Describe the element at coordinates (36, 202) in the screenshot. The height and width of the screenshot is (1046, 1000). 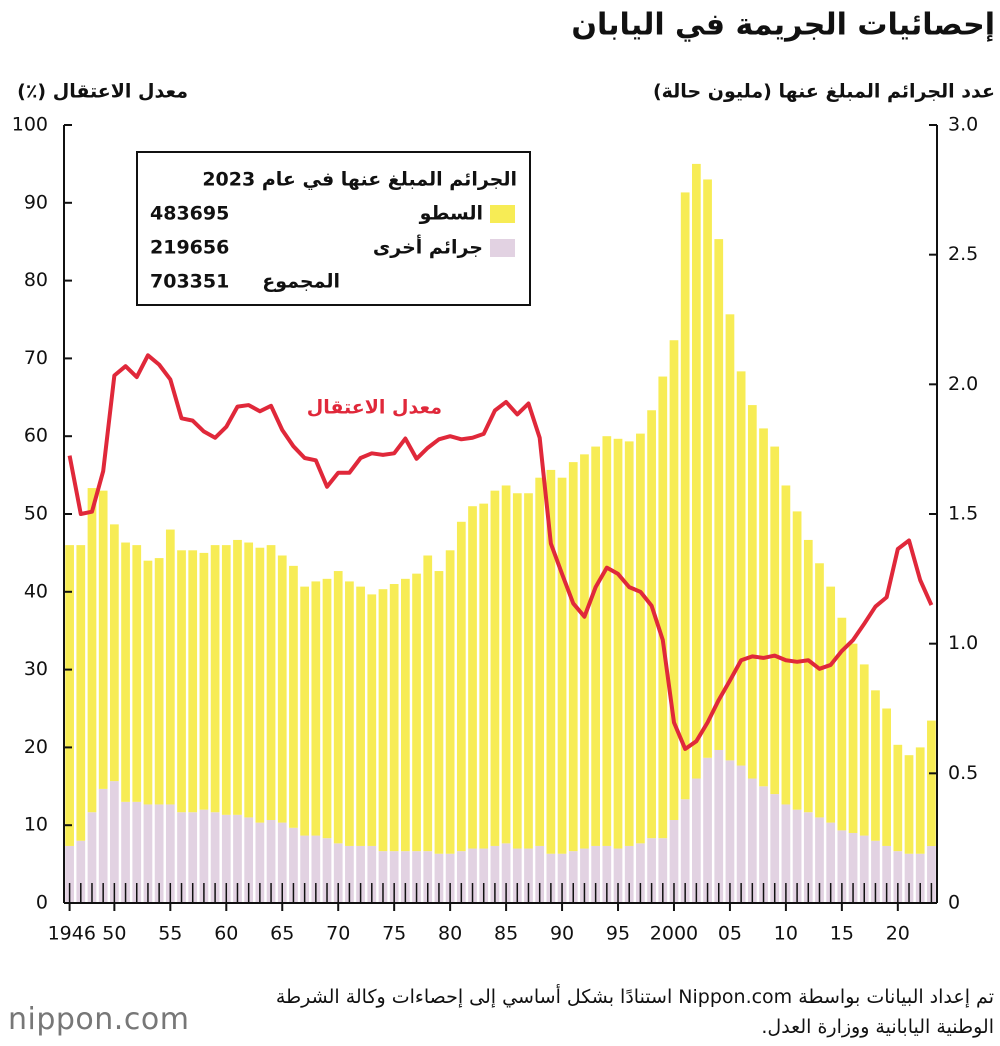
I see `y-tick-label: 90` at that location.